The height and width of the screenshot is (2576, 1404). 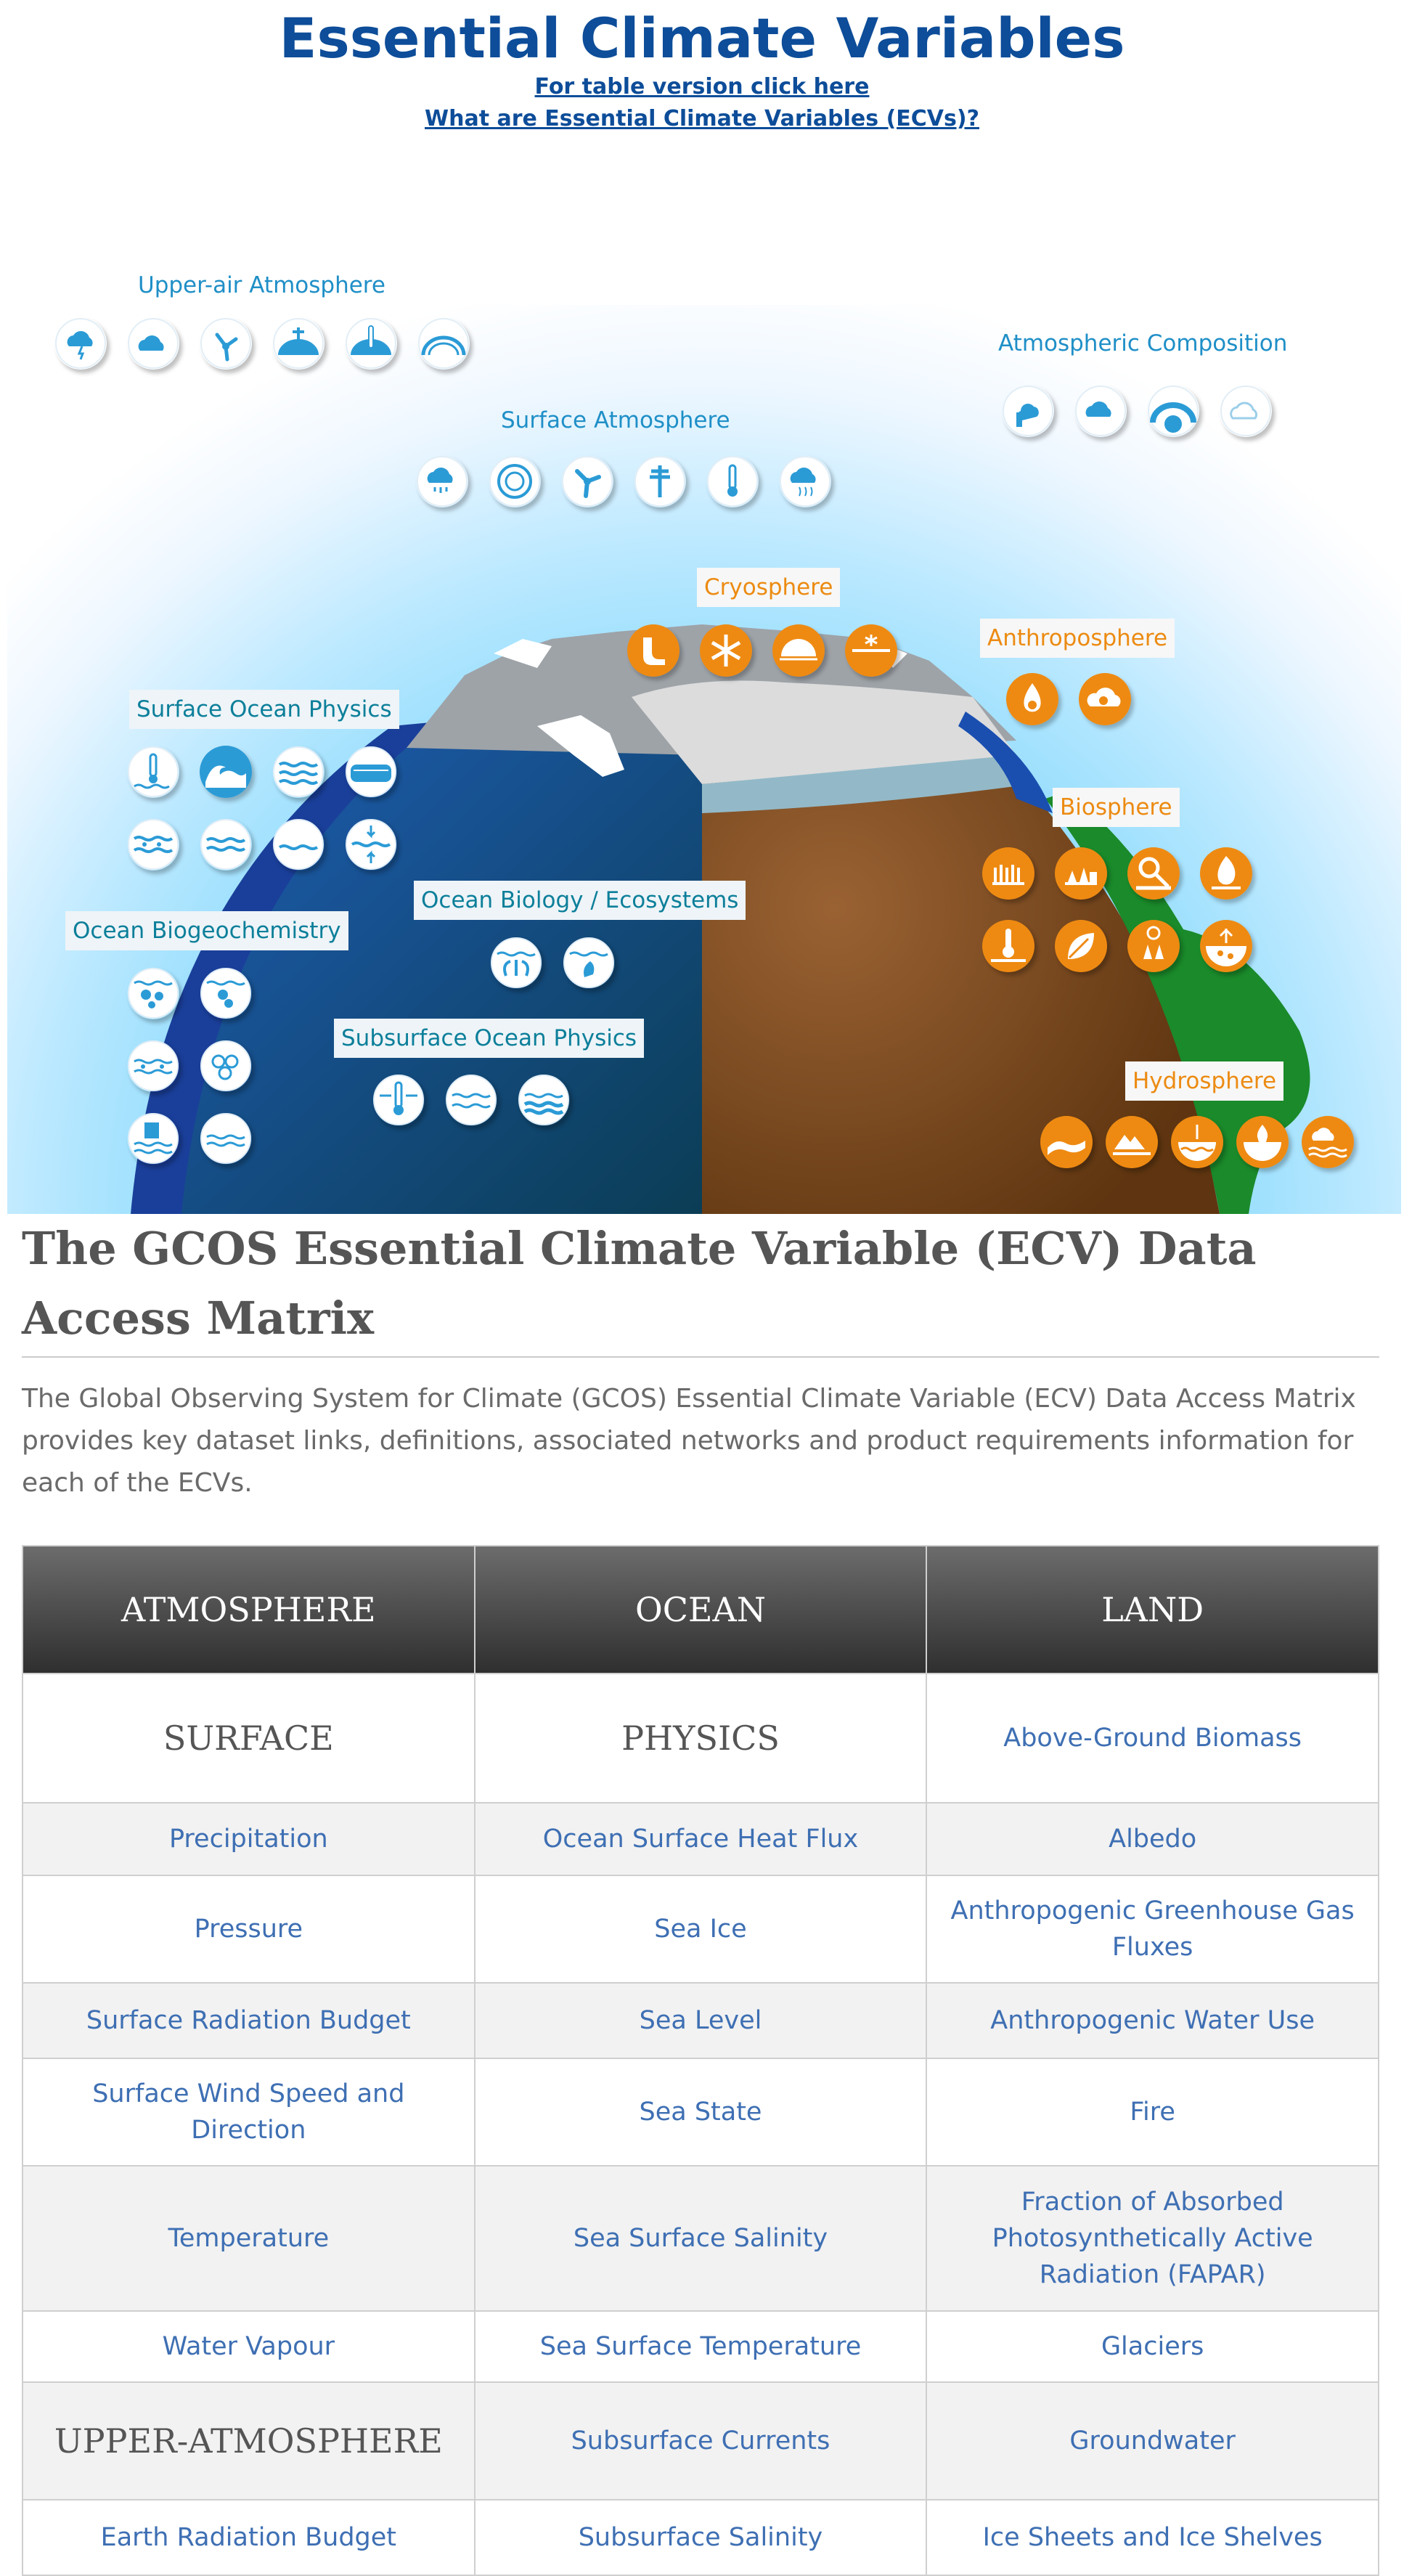 I want to click on ecv-link: Glaciers, so click(x=1152, y=2346).